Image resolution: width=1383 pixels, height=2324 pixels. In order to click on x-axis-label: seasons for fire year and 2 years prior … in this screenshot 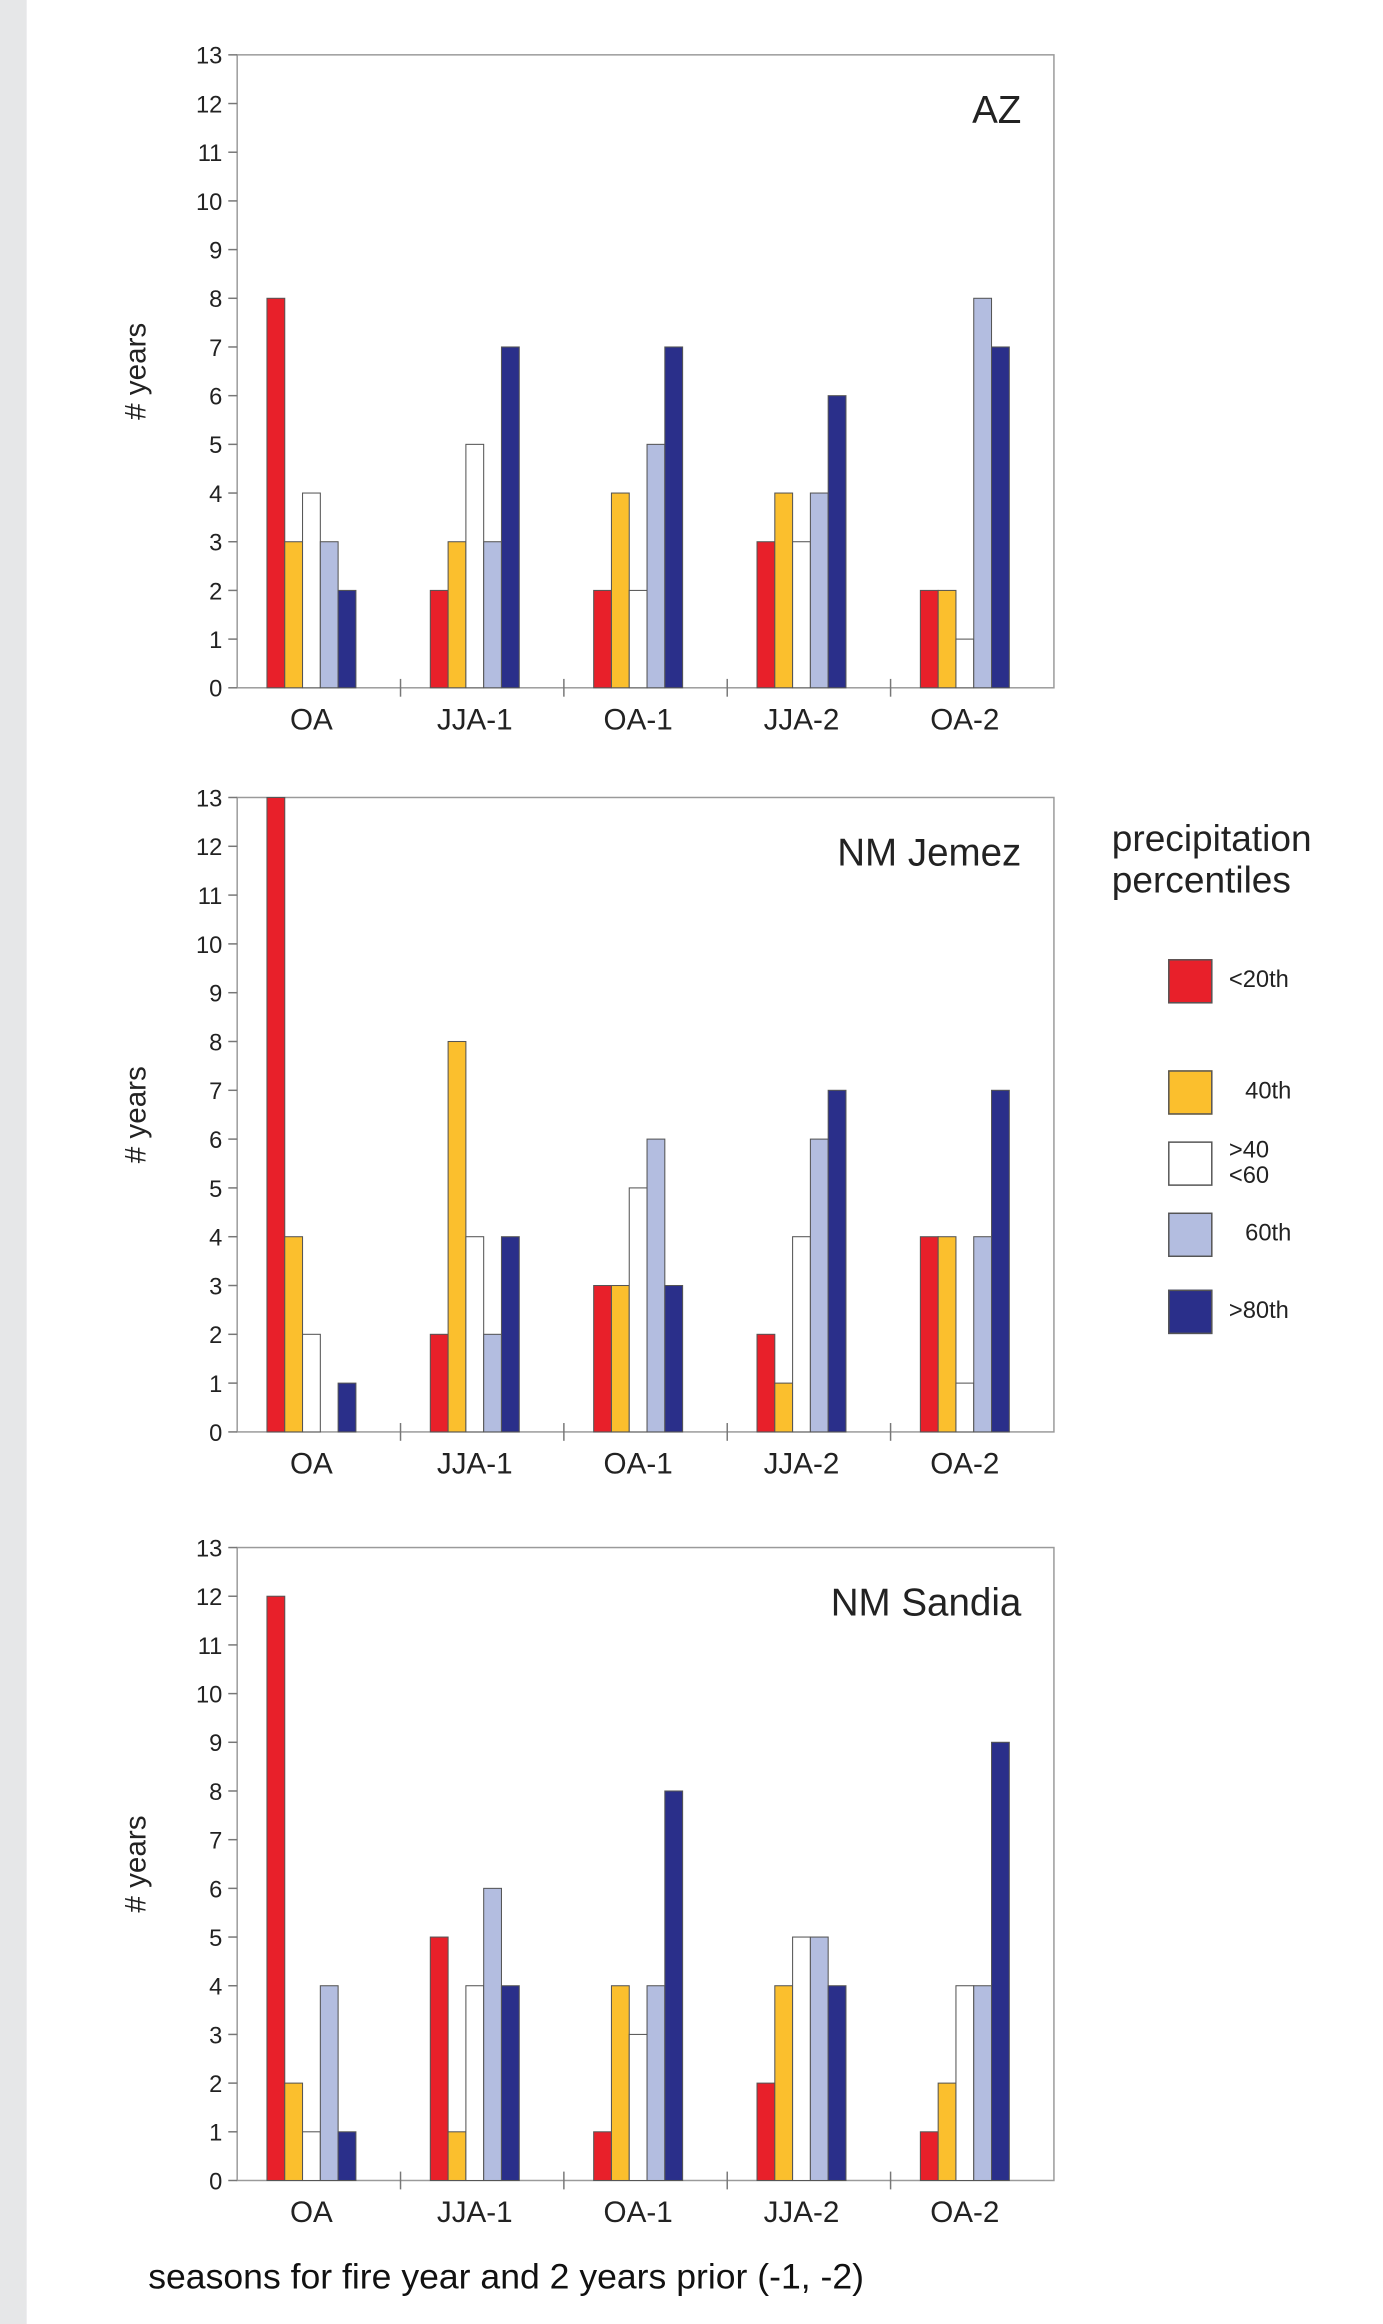, I will do `click(506, 2277)`.